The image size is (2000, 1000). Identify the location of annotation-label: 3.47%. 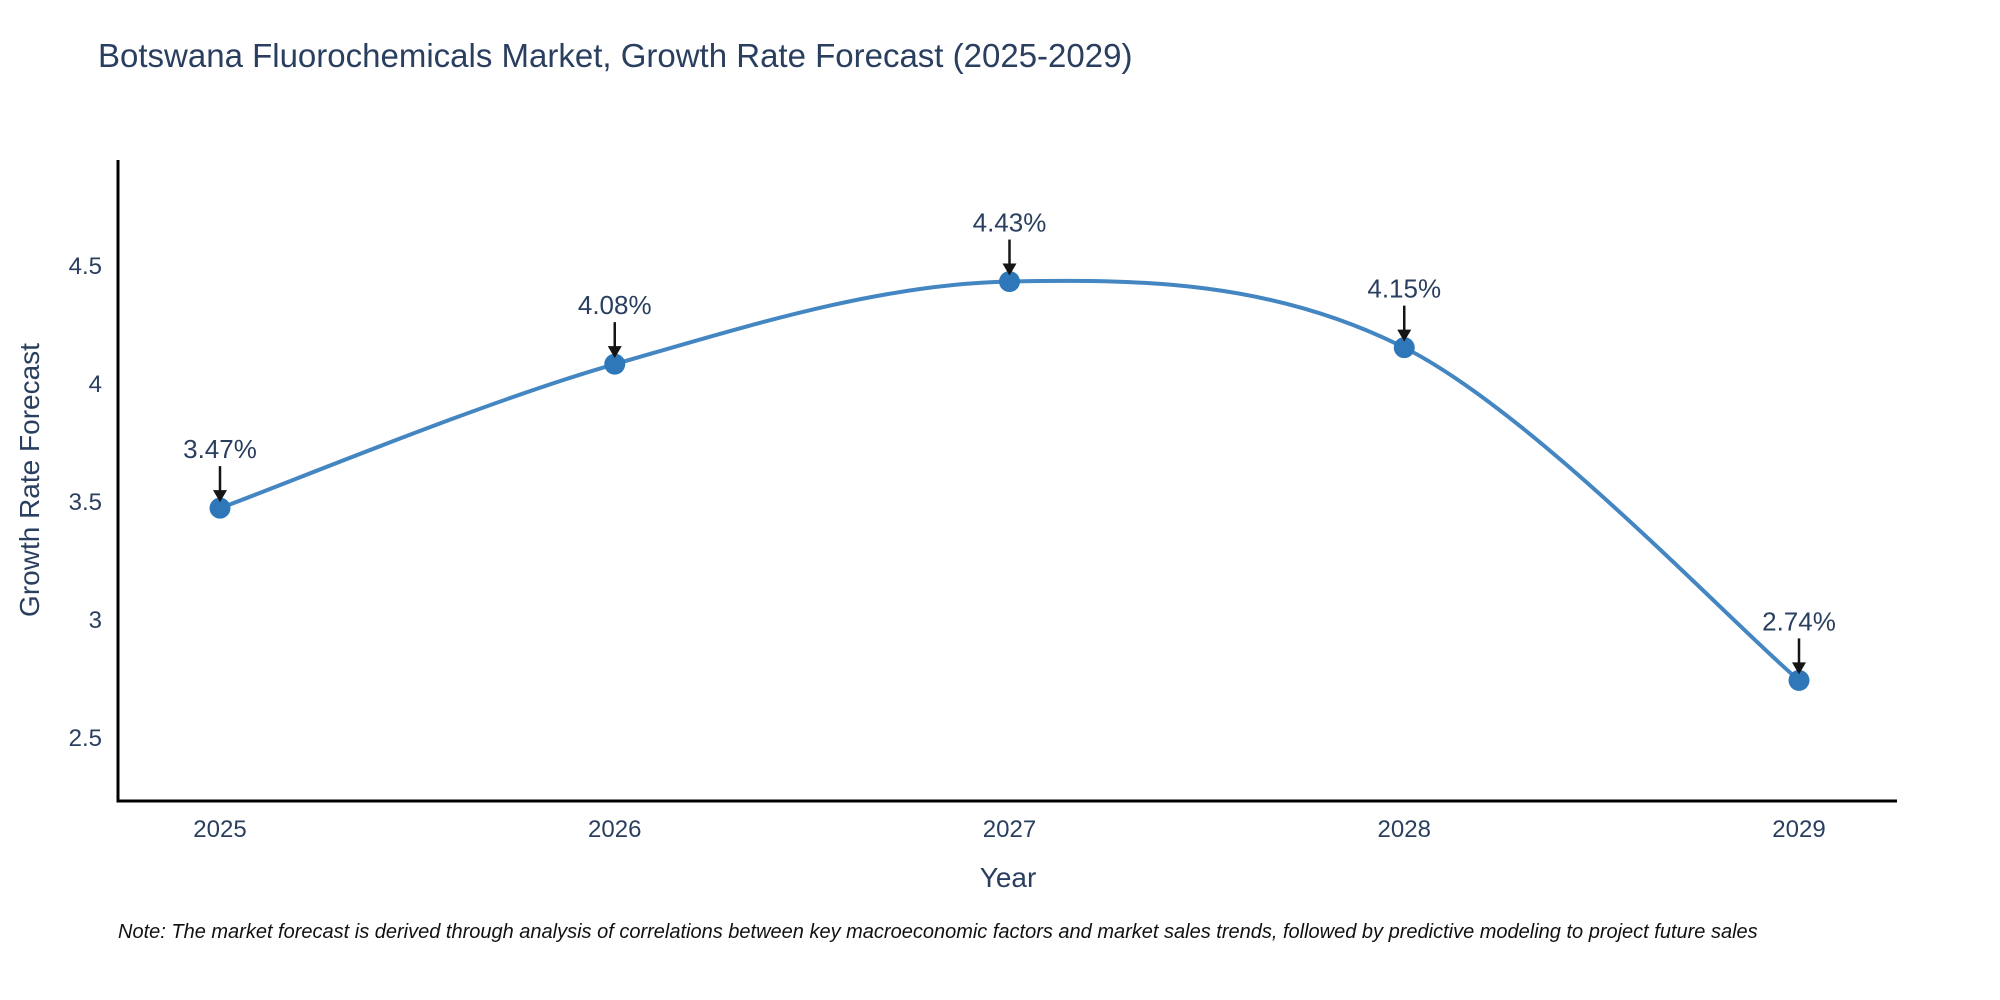
(220, 449).